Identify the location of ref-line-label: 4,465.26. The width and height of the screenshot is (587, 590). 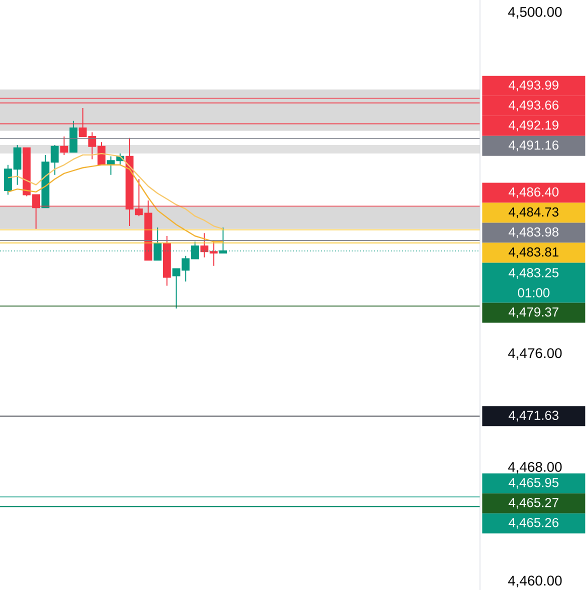
(533, 523).